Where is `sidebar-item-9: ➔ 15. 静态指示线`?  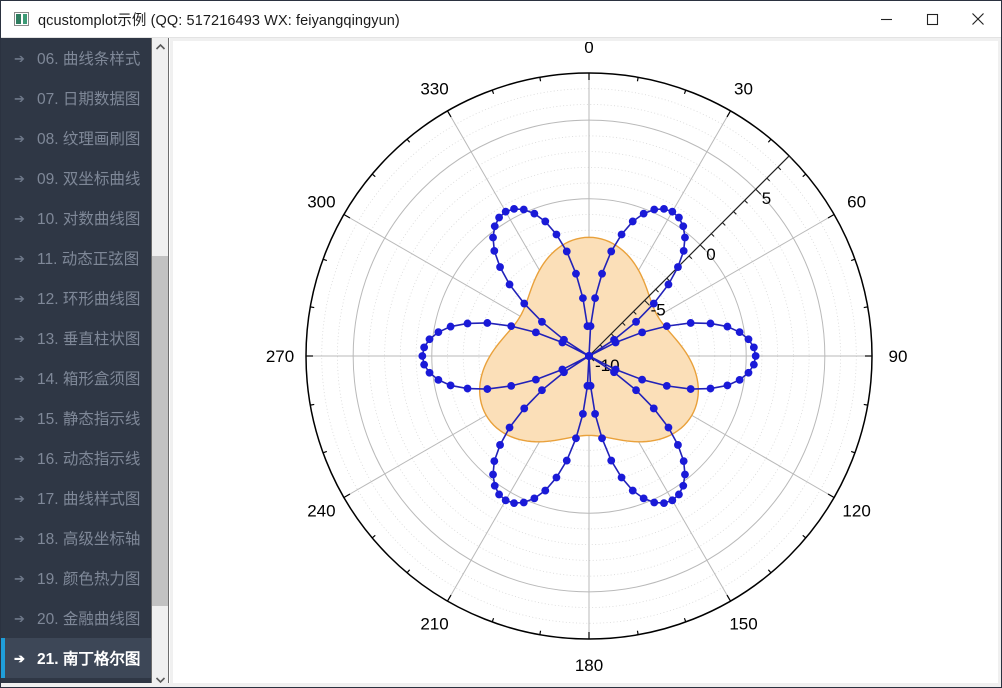 sidebar-item-9: ➔ 15. 静态指示线 is located at coordinates (85, 418).